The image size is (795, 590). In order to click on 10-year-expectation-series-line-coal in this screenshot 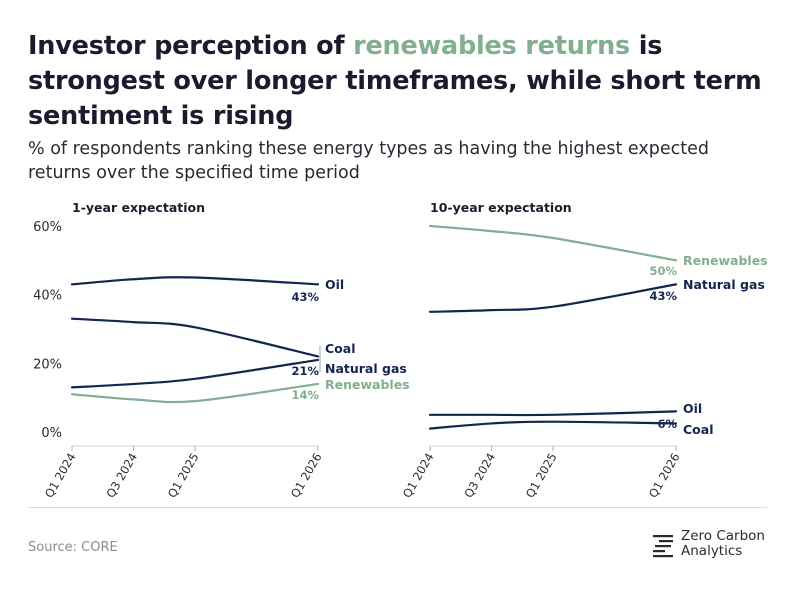, I will do `click(553, 425)`.